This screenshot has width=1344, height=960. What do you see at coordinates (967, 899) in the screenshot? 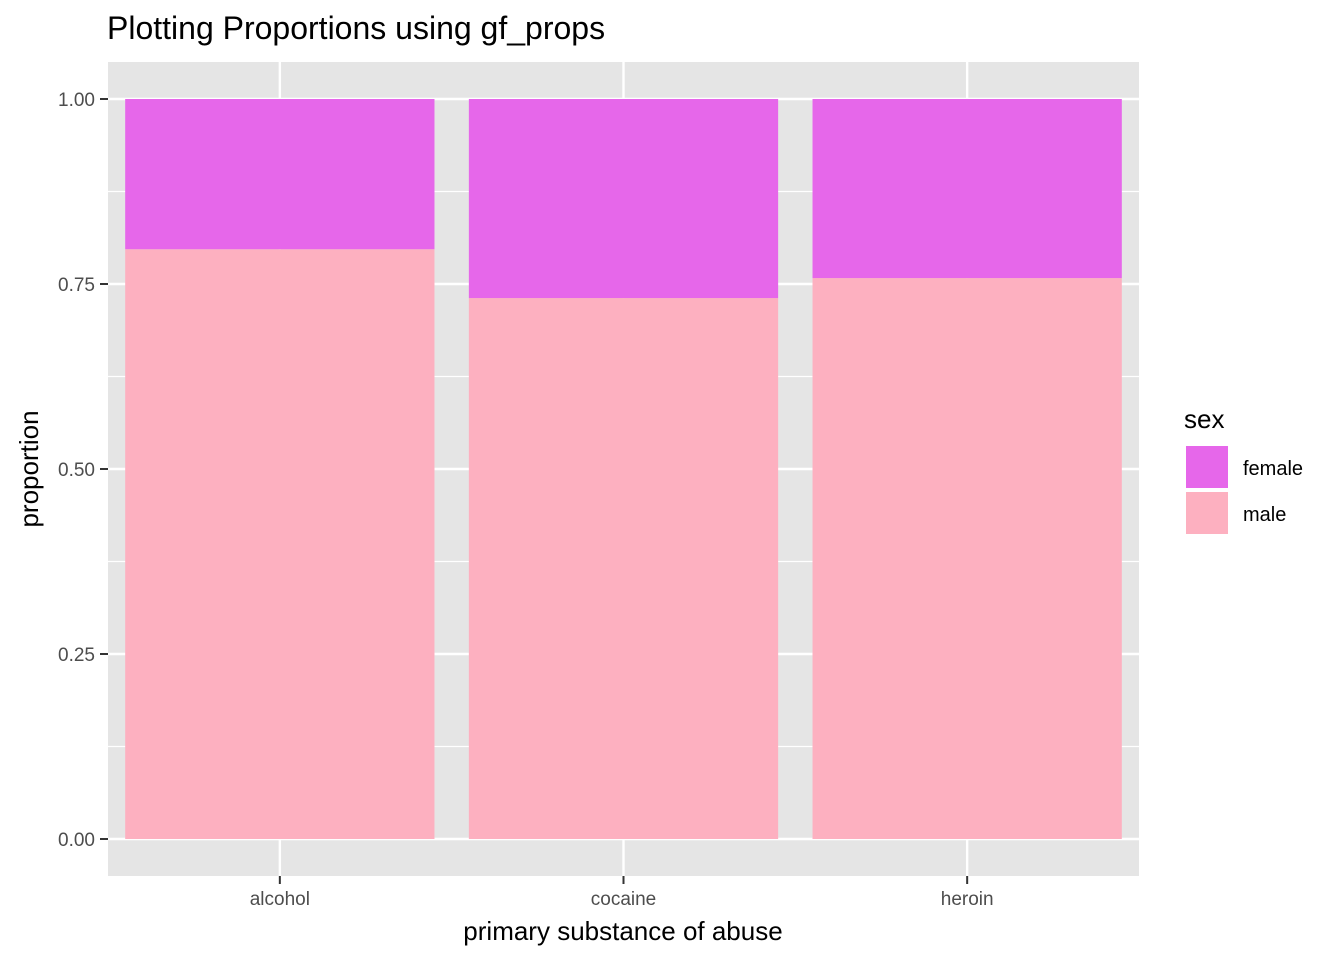
I see `x-tick-label: heroin` at bounding box center [967, 899].